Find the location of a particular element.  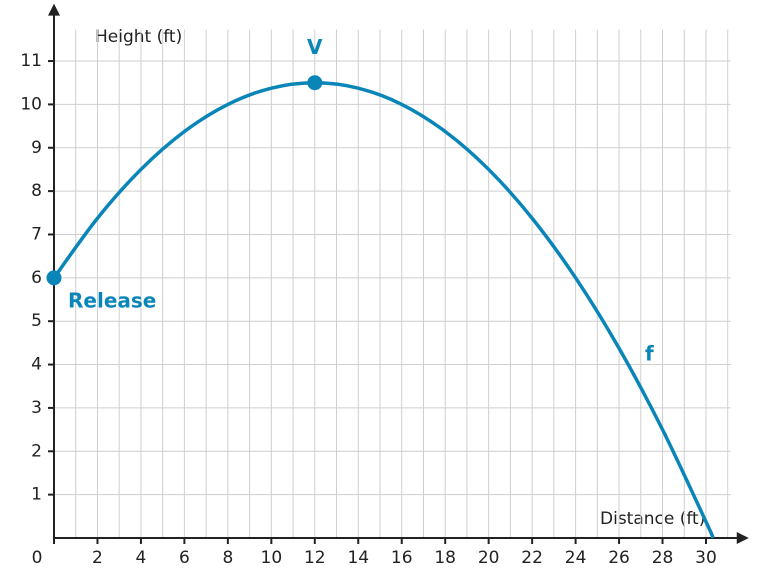

x-tick-label: 6 is located at coordinates (184, 558).